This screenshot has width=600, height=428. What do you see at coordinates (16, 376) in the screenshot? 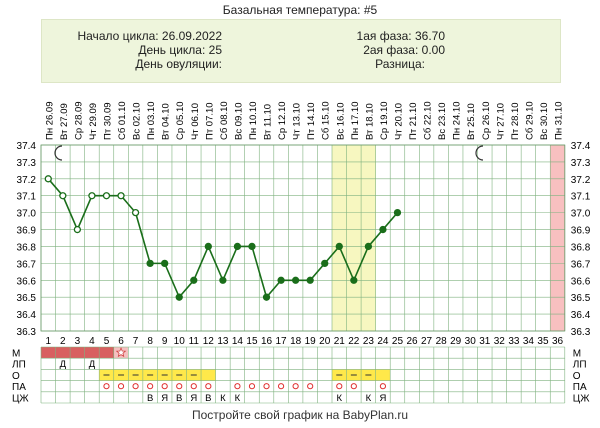
I see `row-label: О` at bounding box center [16, 376].